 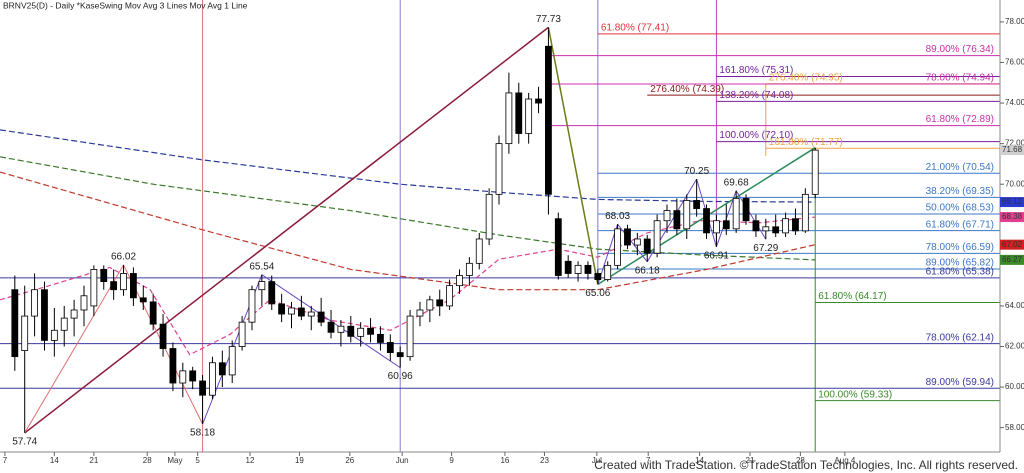 I want to click on swing-low-label: 57.74, so click(x=24, y=442).